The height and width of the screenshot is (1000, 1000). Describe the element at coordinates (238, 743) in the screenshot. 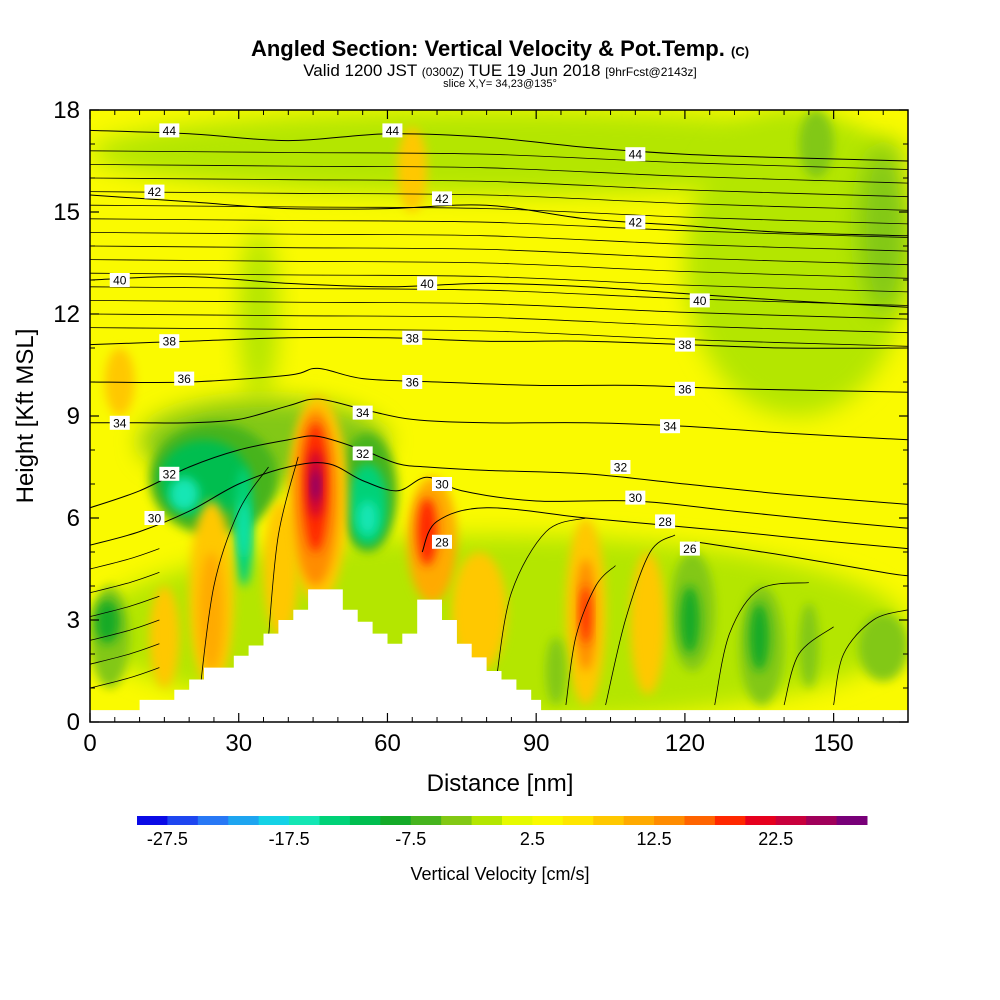

I see `x-tick-label: 30` at that location.